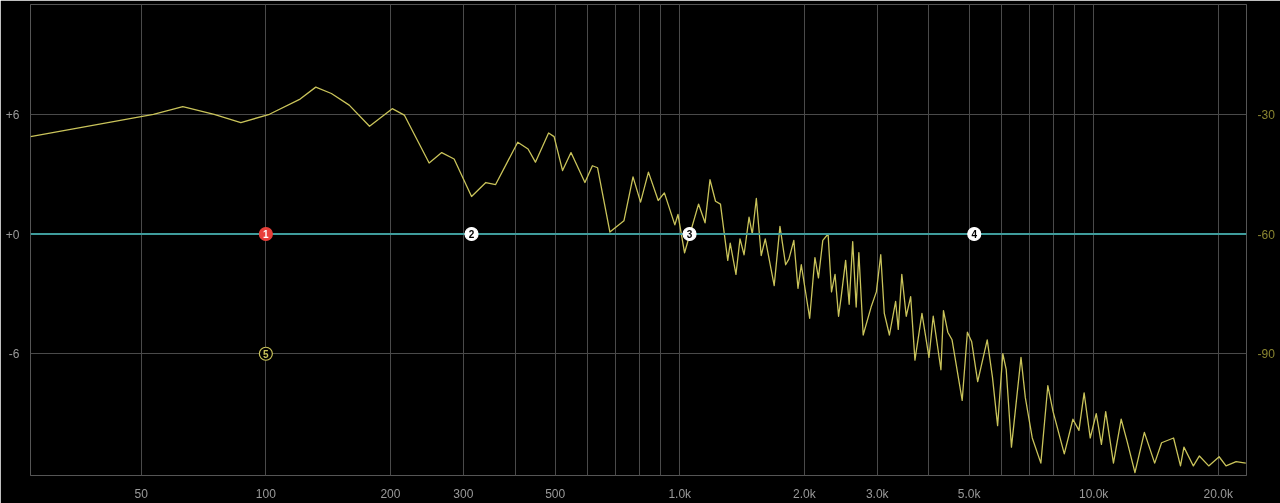 The height and width of the screenshot is (503, 1280). Describe the element at coordinates (1094, 493) in the screenshot. I see `x-tick-label: 10.0k` at that location.